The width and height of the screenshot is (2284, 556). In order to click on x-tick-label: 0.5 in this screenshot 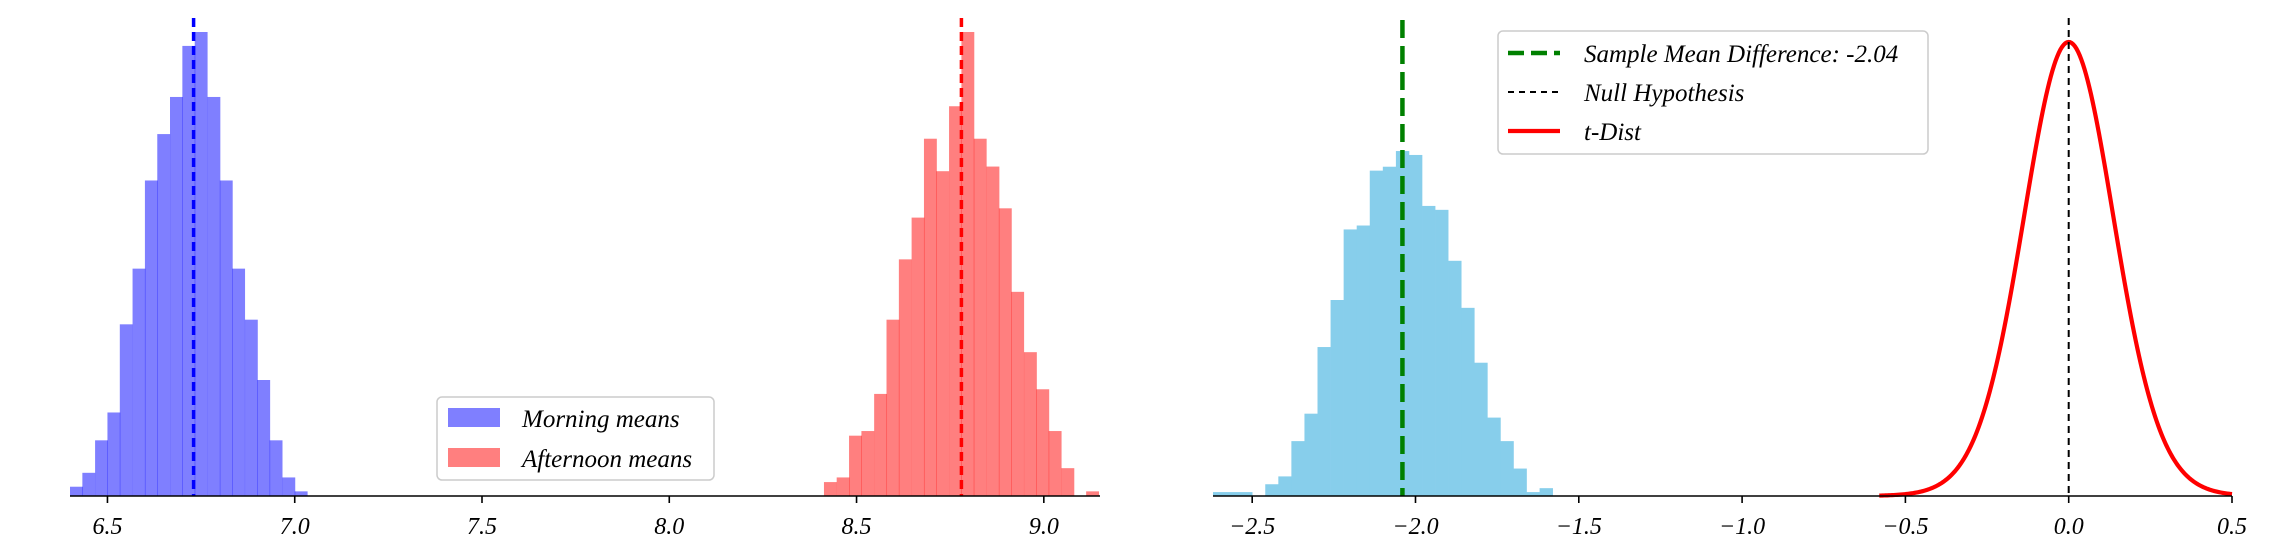, I will do `click(2232, 527)`.